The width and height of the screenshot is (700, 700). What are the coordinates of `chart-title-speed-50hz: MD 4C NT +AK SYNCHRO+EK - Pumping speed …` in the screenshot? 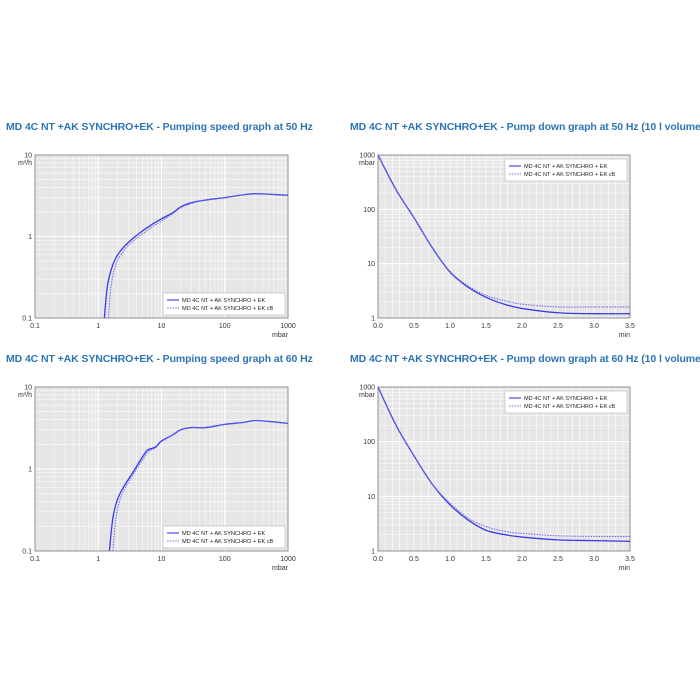 It's located at (159, 127).